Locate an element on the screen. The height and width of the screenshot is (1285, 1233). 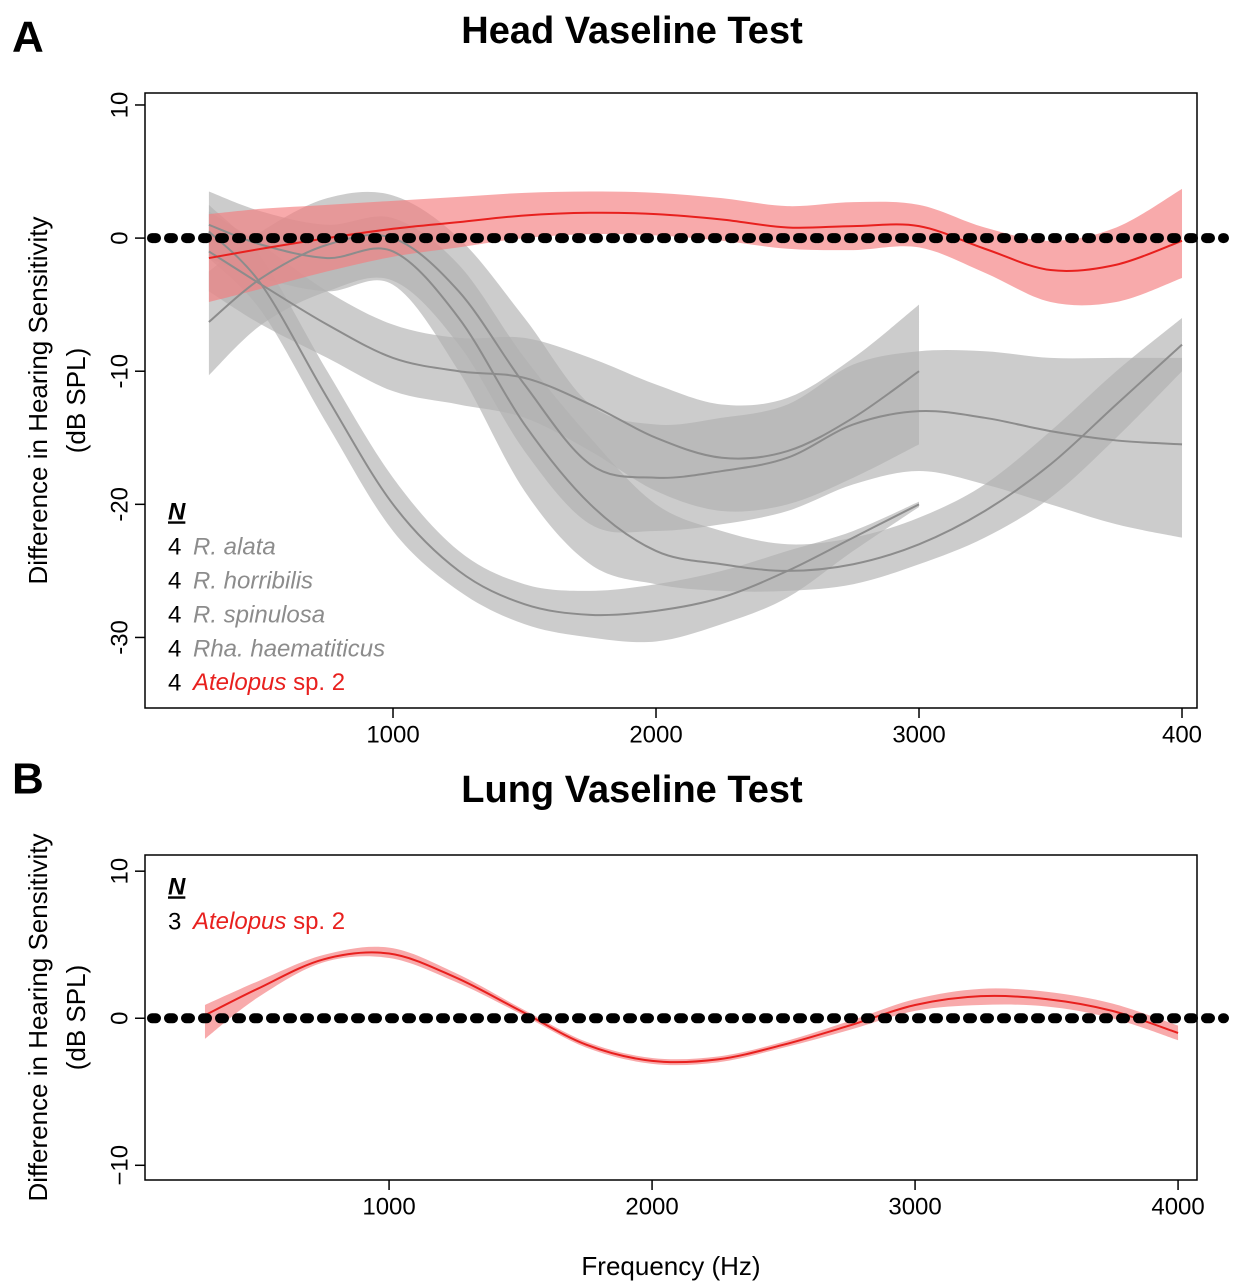
y-tick-label: -30 is located at coordinates (119, 637).